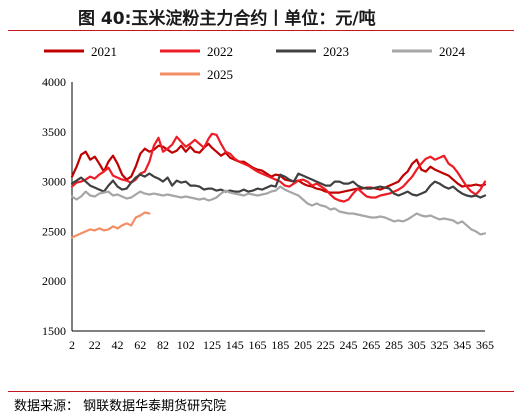 This screenshot has height=418, width=522. I want to click on y-tick-labels: 1500 2000 2500 3000 3500 4000, so click(54, 206).